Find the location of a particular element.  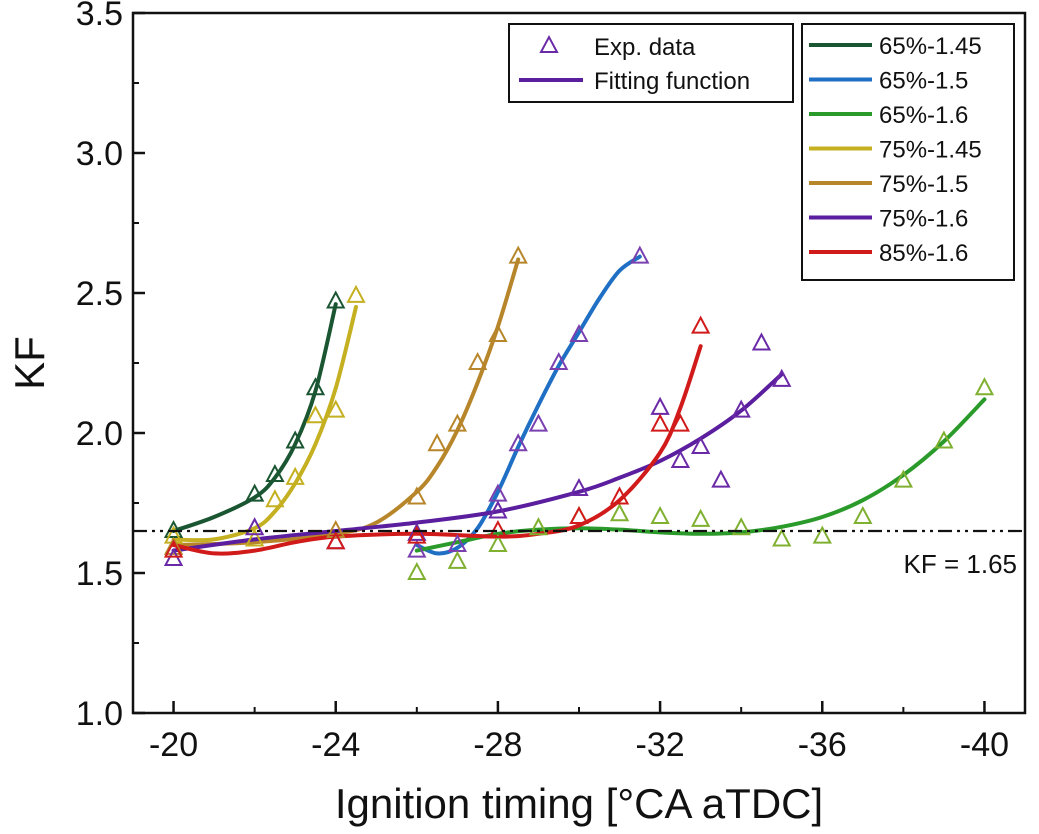

y-tick-label: 2.0 is located at coordinates (99, 434).